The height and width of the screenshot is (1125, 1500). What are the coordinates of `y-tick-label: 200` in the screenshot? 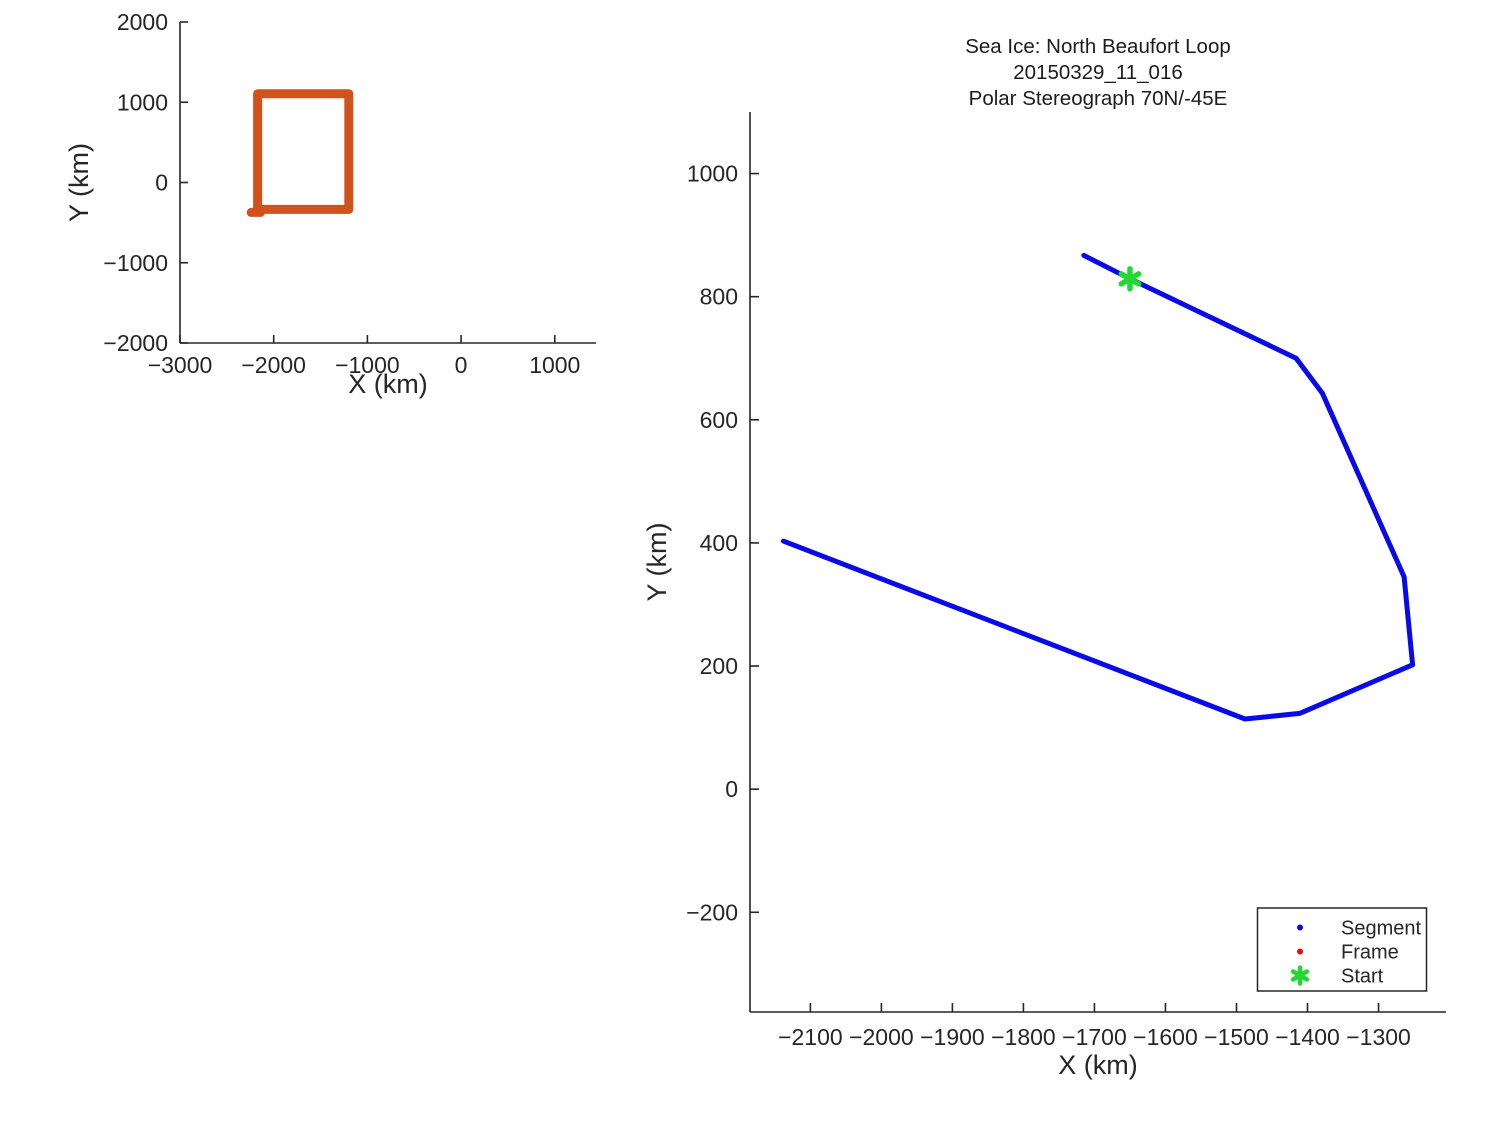 It's located at (719, 666).